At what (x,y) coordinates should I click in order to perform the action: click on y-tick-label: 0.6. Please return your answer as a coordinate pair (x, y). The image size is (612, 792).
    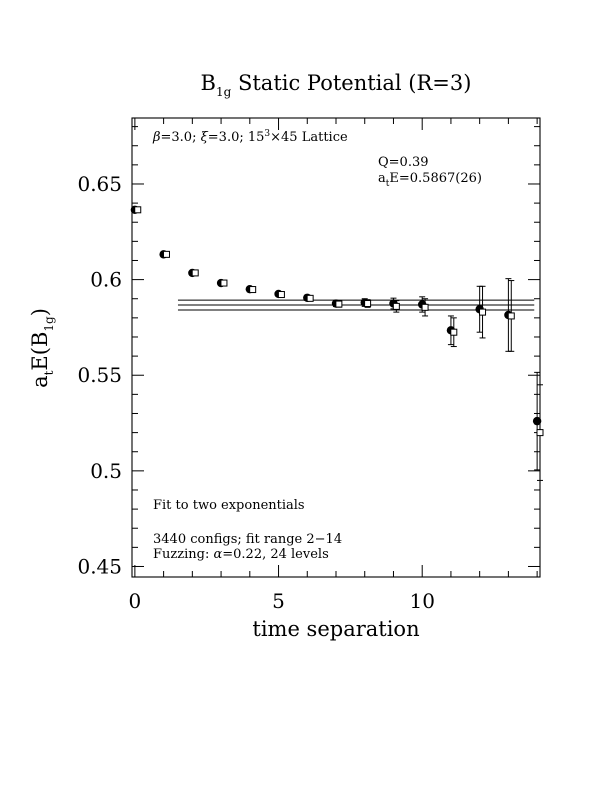
    Looking at the image, I should click on (106, 280).